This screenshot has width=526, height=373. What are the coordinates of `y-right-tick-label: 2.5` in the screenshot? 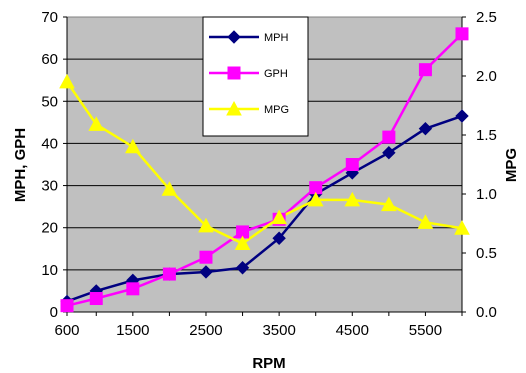 It's located at (486, 17).